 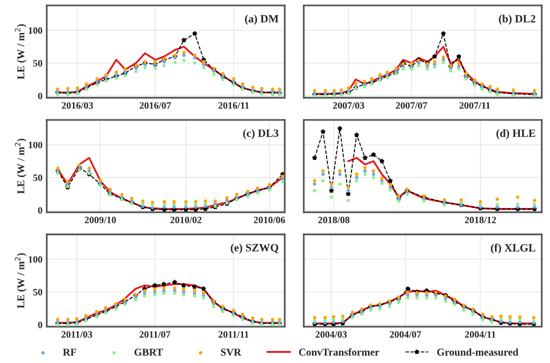 I want to click on x-tick-label: 2011/11, so click(x=233, y=334).